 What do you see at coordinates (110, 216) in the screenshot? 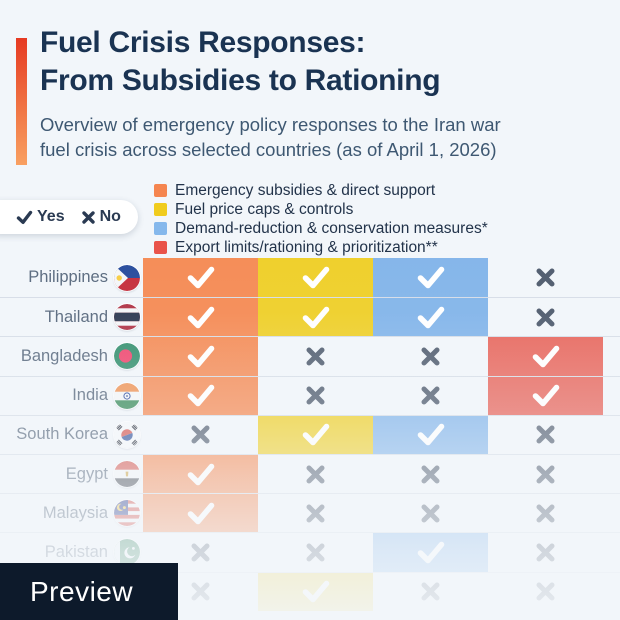
I see `key-no-label: No` at bounding box center [110, 216].